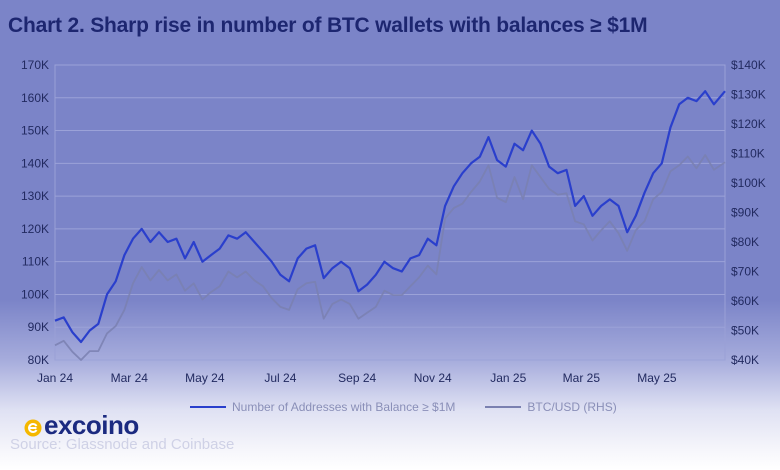  Describe the element at coordinates (745, 242) in the screenshot. I see `y-right-tick-label: $80K` at that location.